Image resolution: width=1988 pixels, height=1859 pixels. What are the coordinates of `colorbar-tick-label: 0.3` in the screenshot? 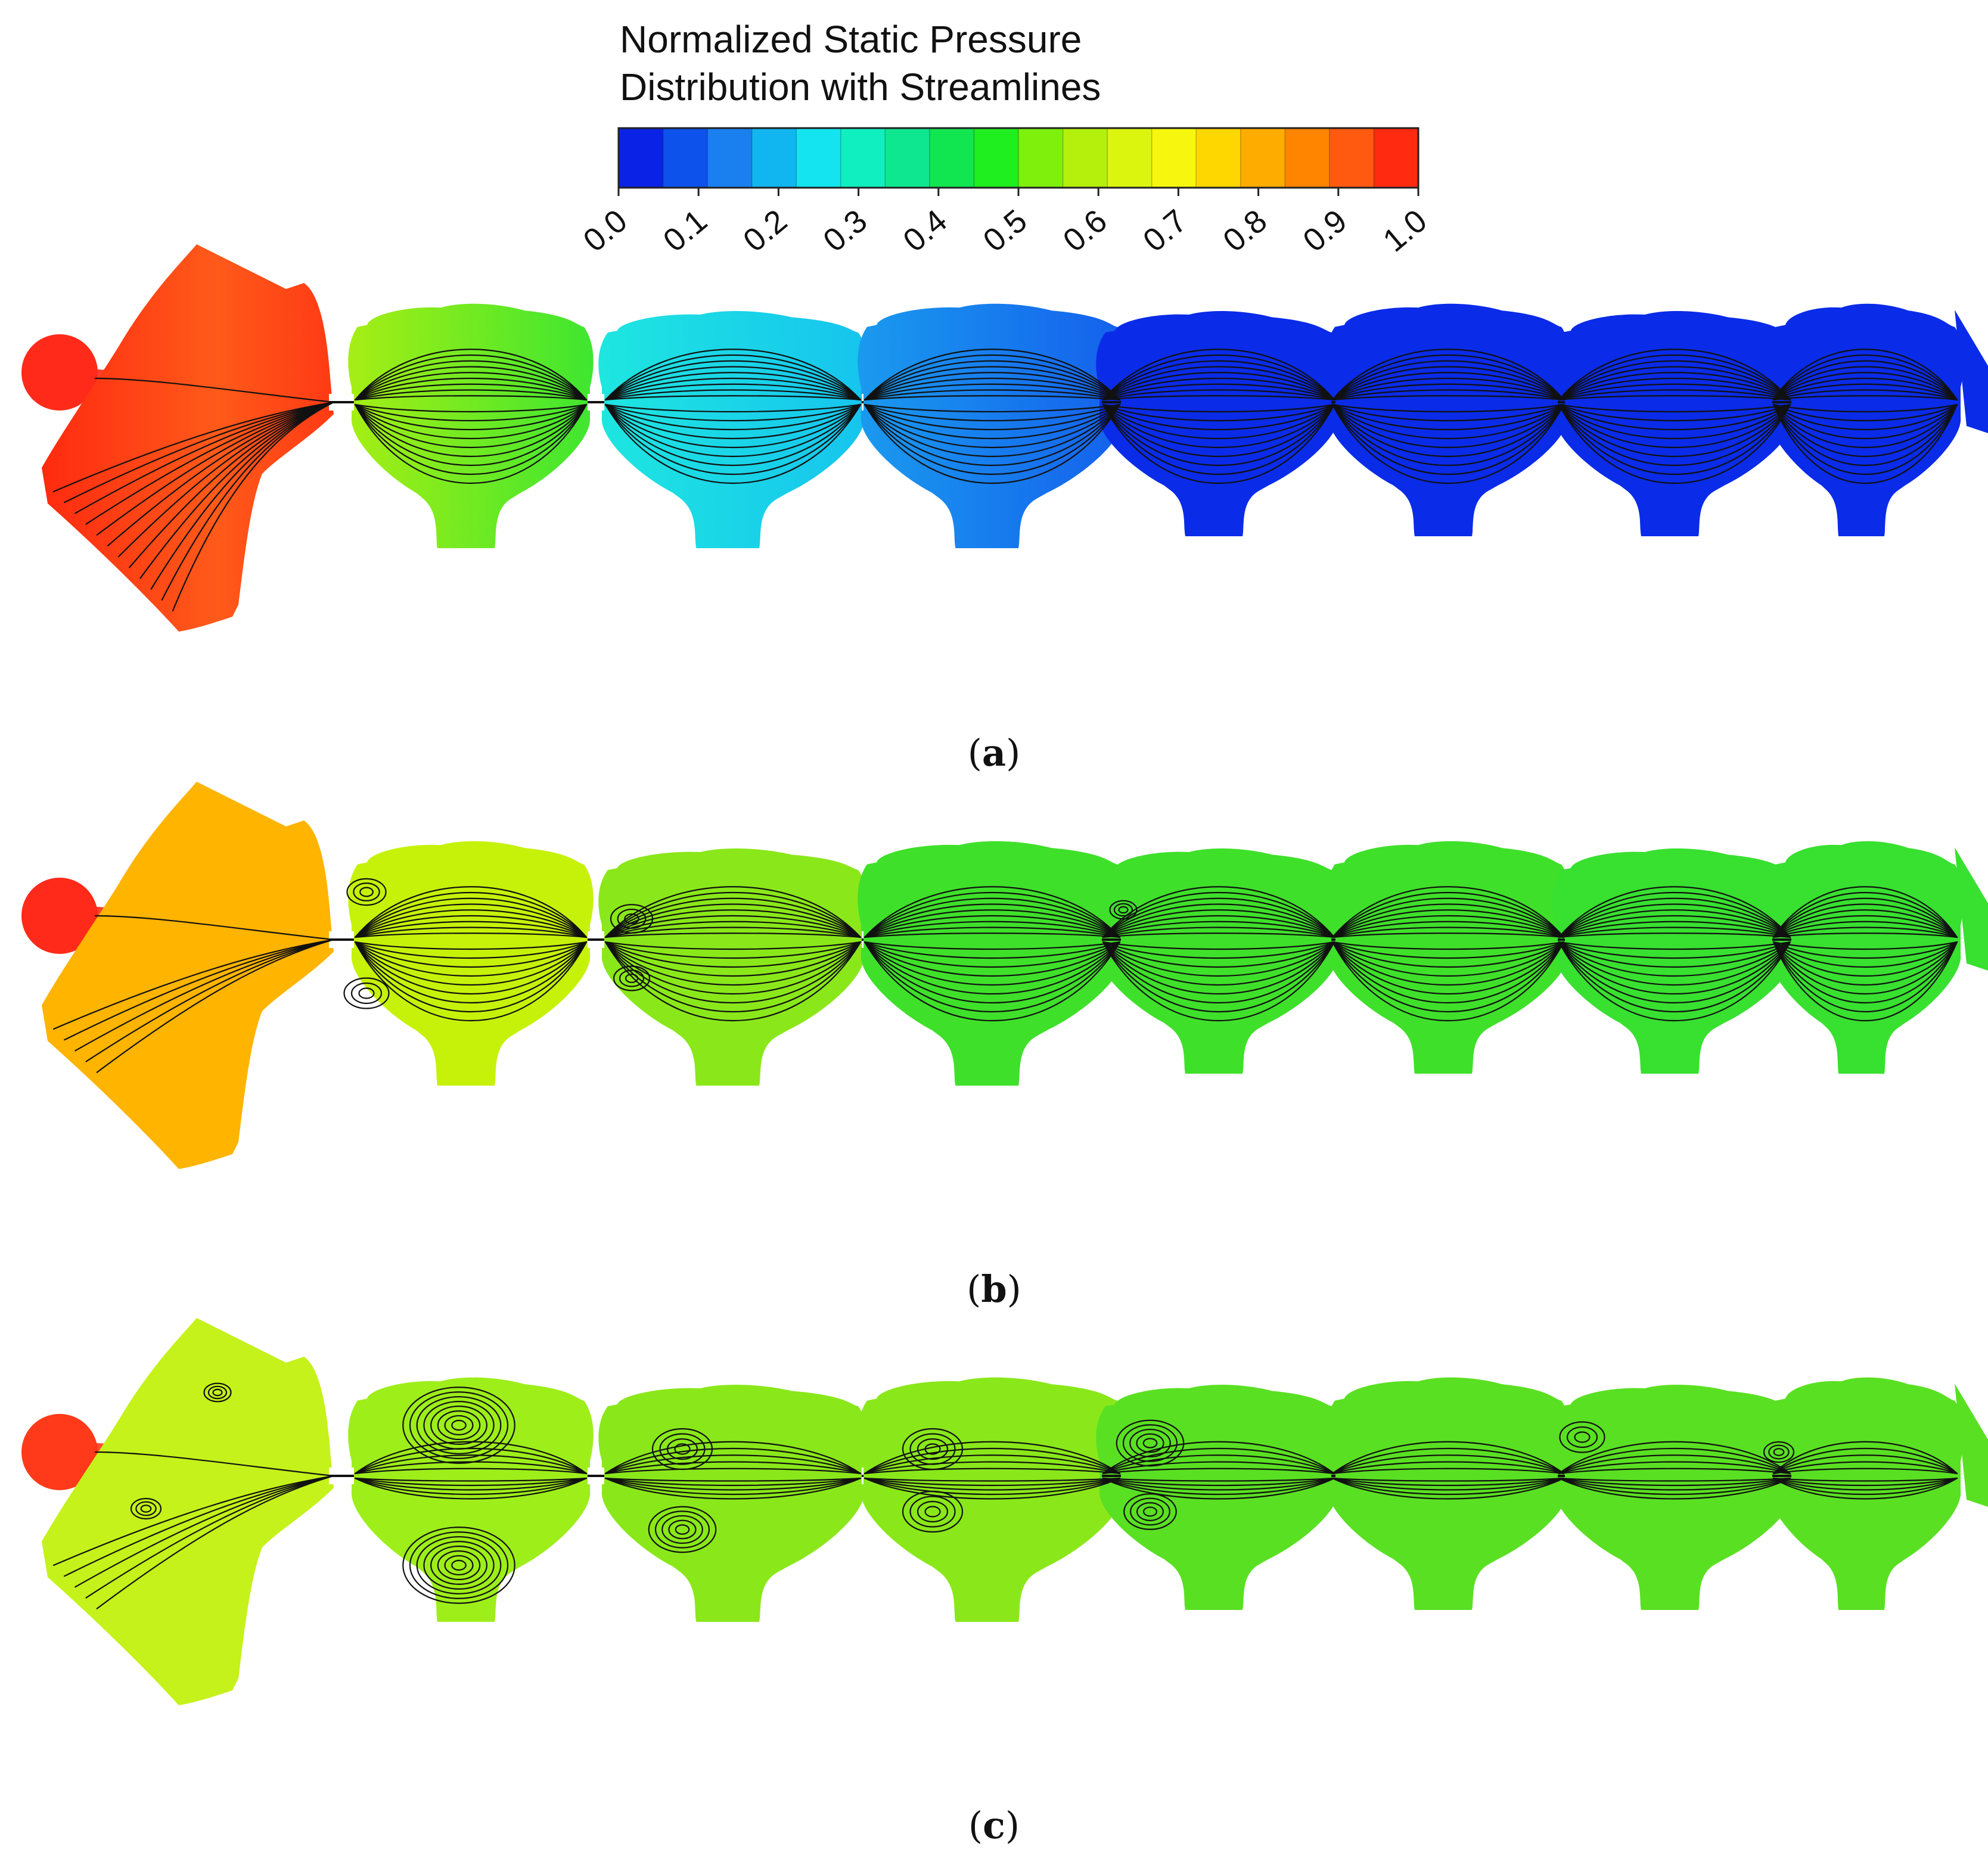 It's located at (845, 231).